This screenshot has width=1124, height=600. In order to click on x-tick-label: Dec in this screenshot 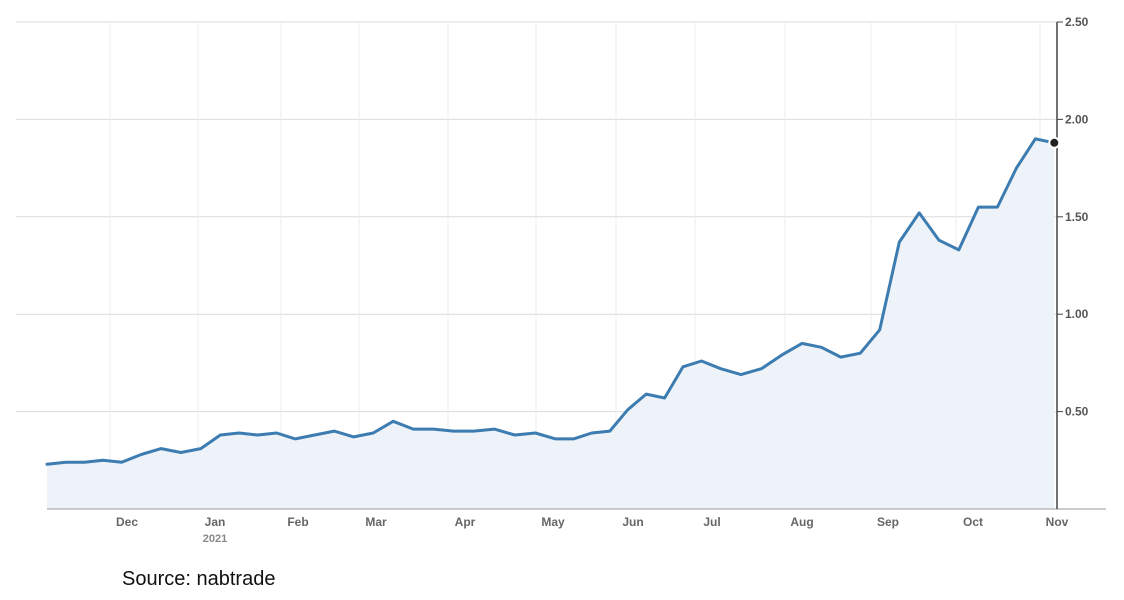, I will do `click(127, 522)`.